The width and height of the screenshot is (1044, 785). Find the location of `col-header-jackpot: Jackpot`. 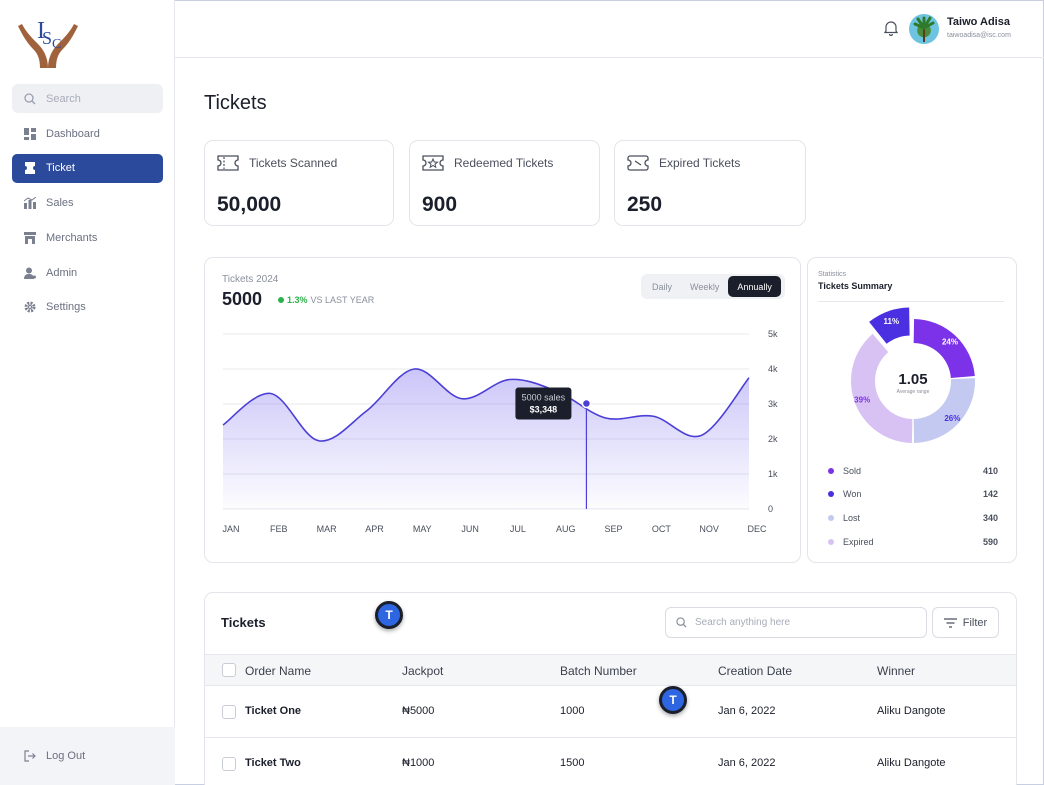

col-header-jackpot: Jackpot is located at coordinates (423, 671).